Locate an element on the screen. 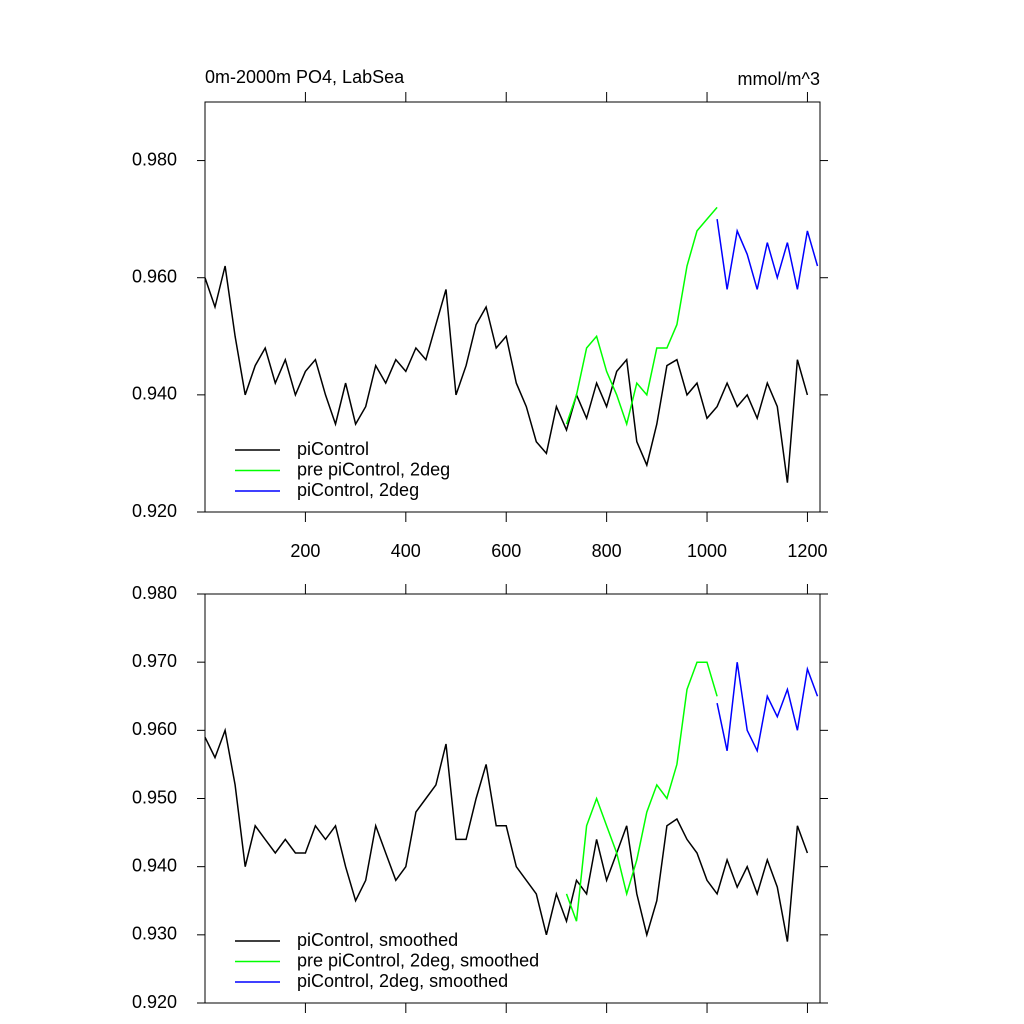 The width and height of the screenshot is (1024, 1024). legend-label: piControl, 2deg, smoothed is located at coordinates (402, 981).